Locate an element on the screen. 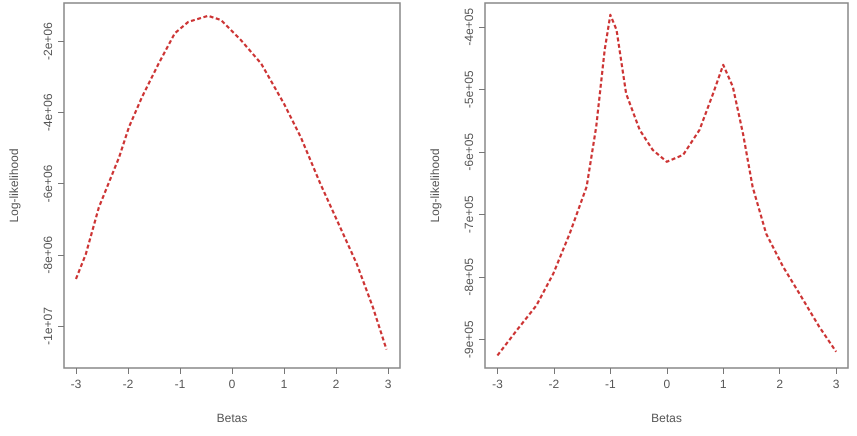  y-tick-label: -9e+05 is located at coordinates (469, 339).